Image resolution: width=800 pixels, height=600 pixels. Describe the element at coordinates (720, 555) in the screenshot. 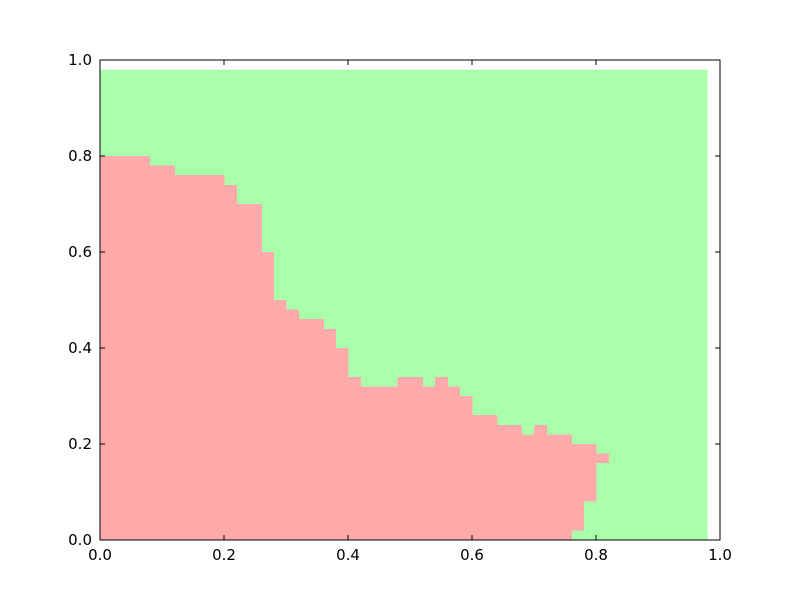

I see `x-tick-label: 1.0` at that location.